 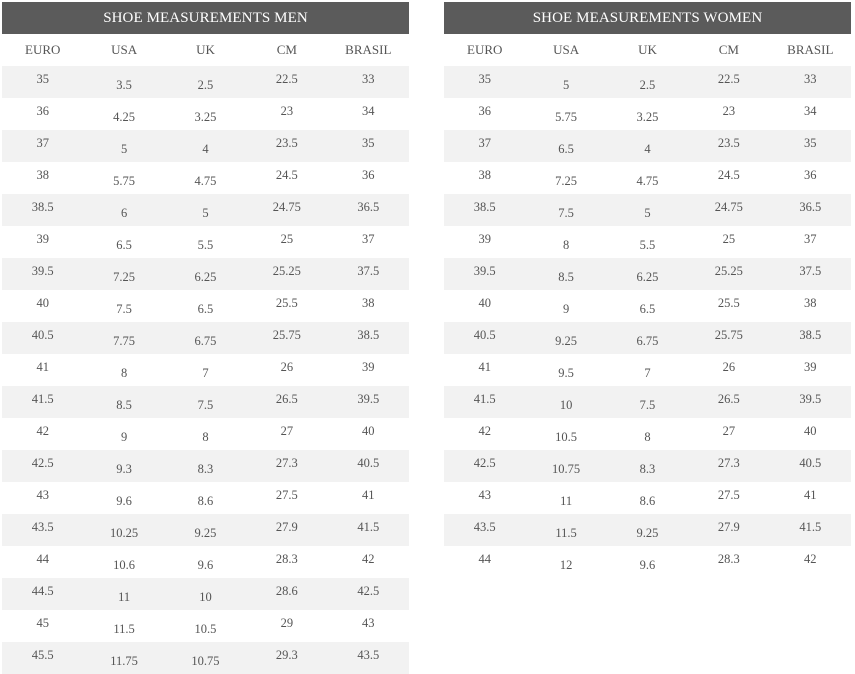 I want to click on cell-value: 42, so click(x=42, y=430).